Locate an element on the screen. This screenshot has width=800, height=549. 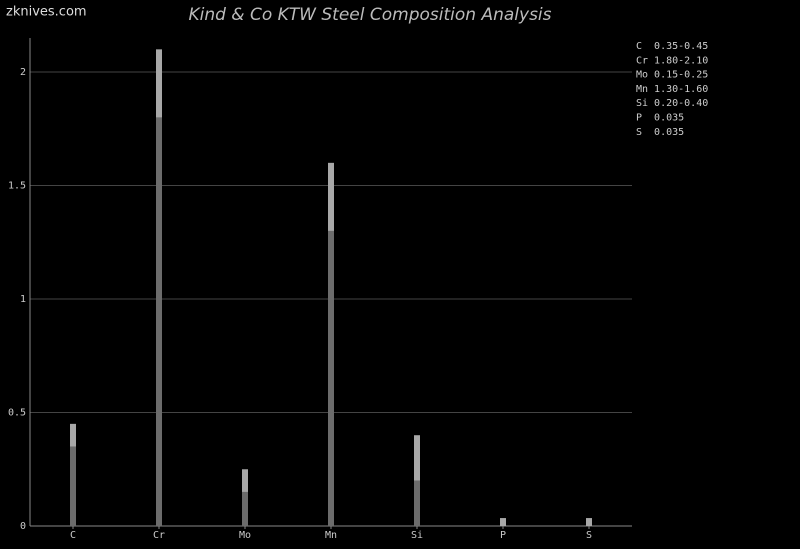
y-tick-label: 1.5 is located at coordinates (17, 186).